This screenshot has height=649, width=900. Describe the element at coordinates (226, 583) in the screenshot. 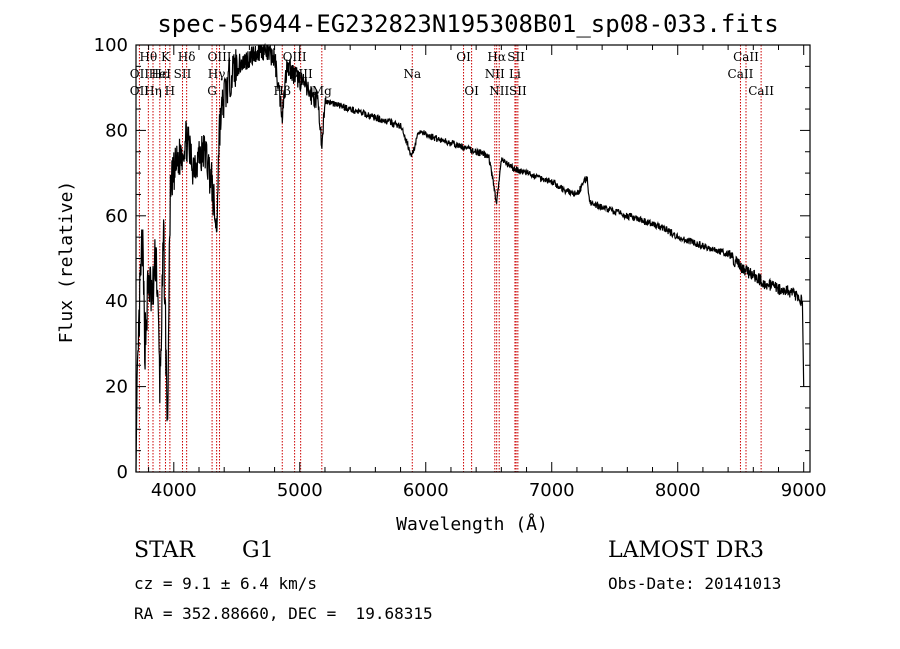

I see `redshift-text: cz = 9.1 ± 6.4 km/s` at that location.